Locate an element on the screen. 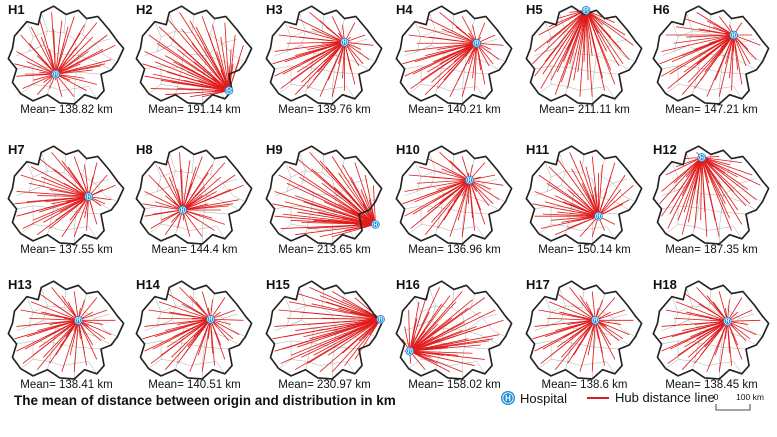 The width and height of the screenshot is (777, 437). legend-hub-line: Hub distance line is located at coordinates (651, 397).